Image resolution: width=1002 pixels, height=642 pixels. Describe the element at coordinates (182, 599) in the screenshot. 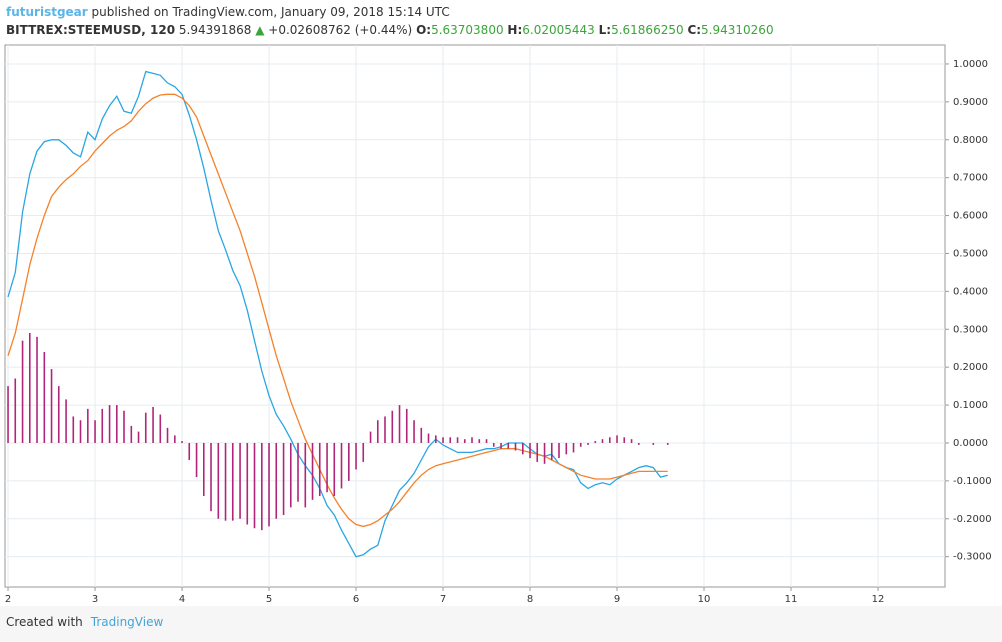

I see `x-tick-label: 4` at that location.